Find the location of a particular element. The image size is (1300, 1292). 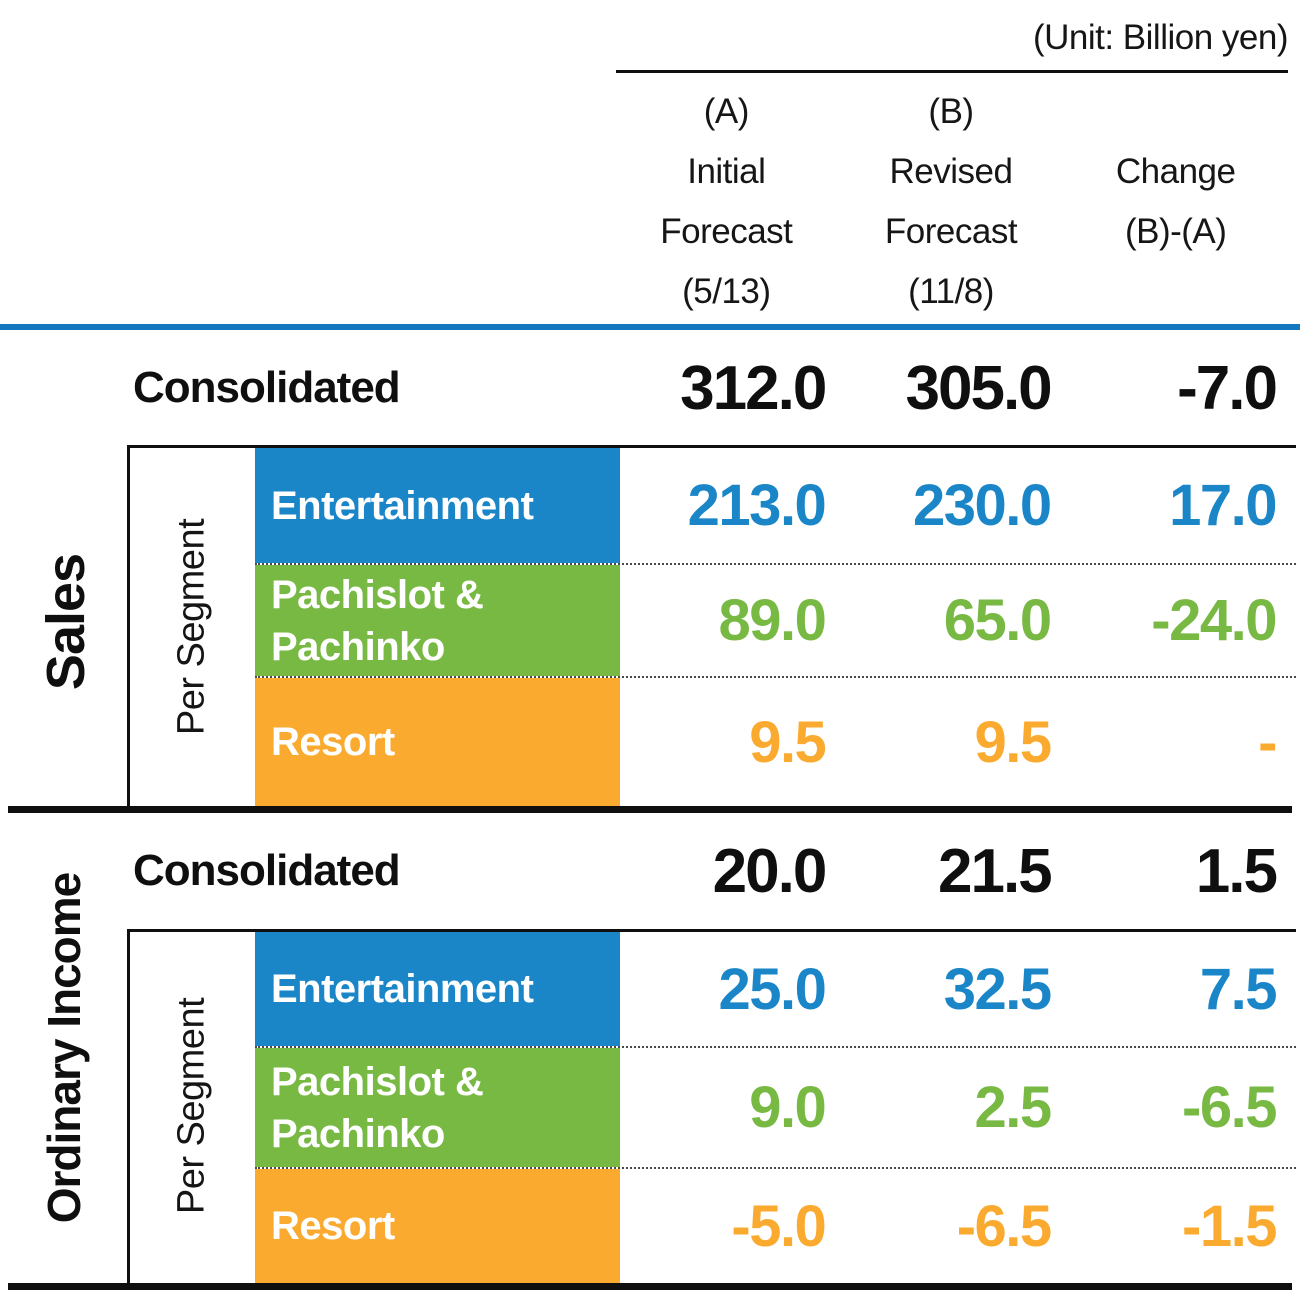

sales-entertainment-initial-value: 213.0 is located at coordinates (757, 505).